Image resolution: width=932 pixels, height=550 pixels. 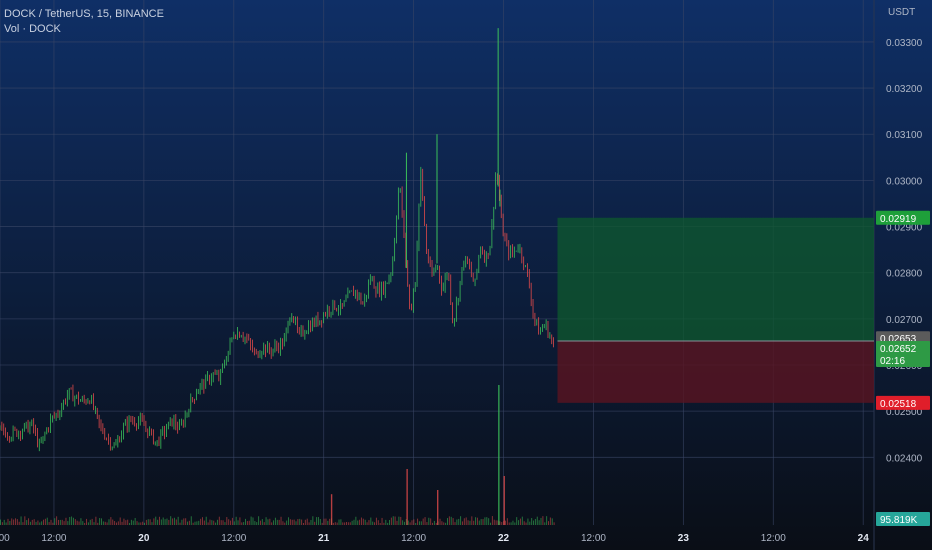 What do you see at coordinates (904, 412) in the screenshot?
I see `y-tick-label: 0.02500` at bounding box center [904, 412].